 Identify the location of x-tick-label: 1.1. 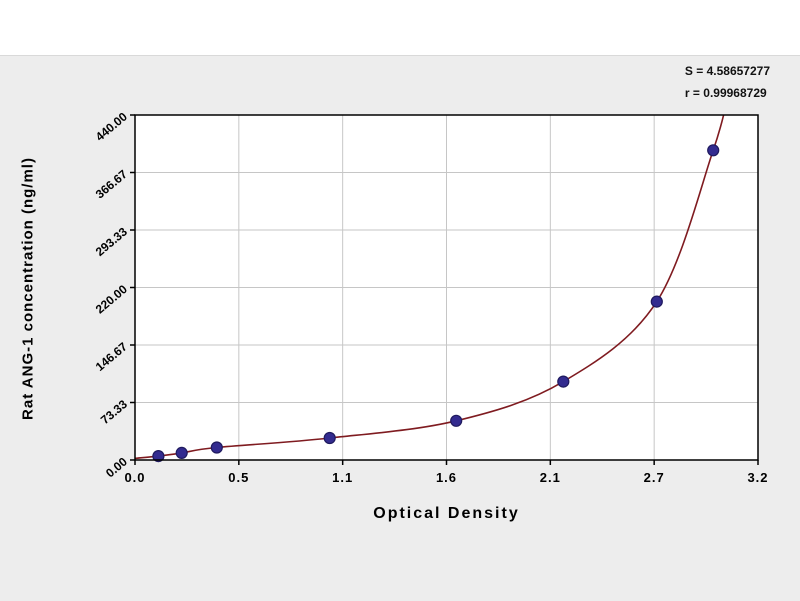
(342, 477).